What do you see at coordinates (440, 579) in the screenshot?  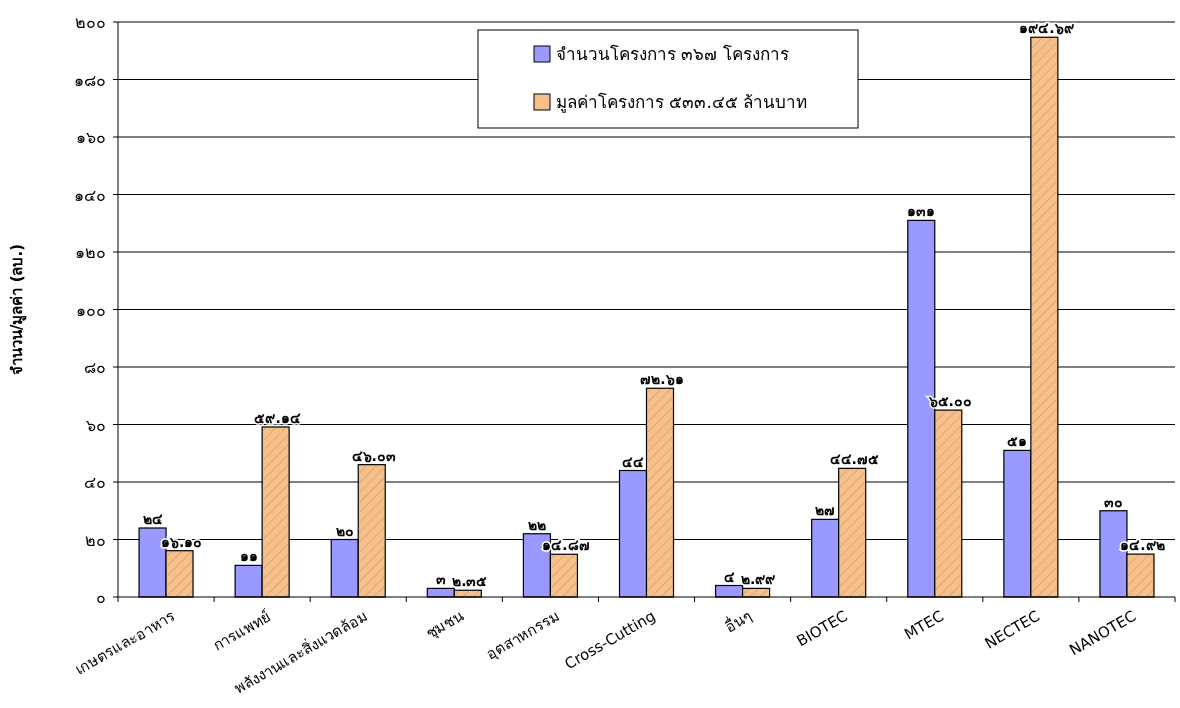 I see `data-label: ๓` at bounding box center [440, 579].